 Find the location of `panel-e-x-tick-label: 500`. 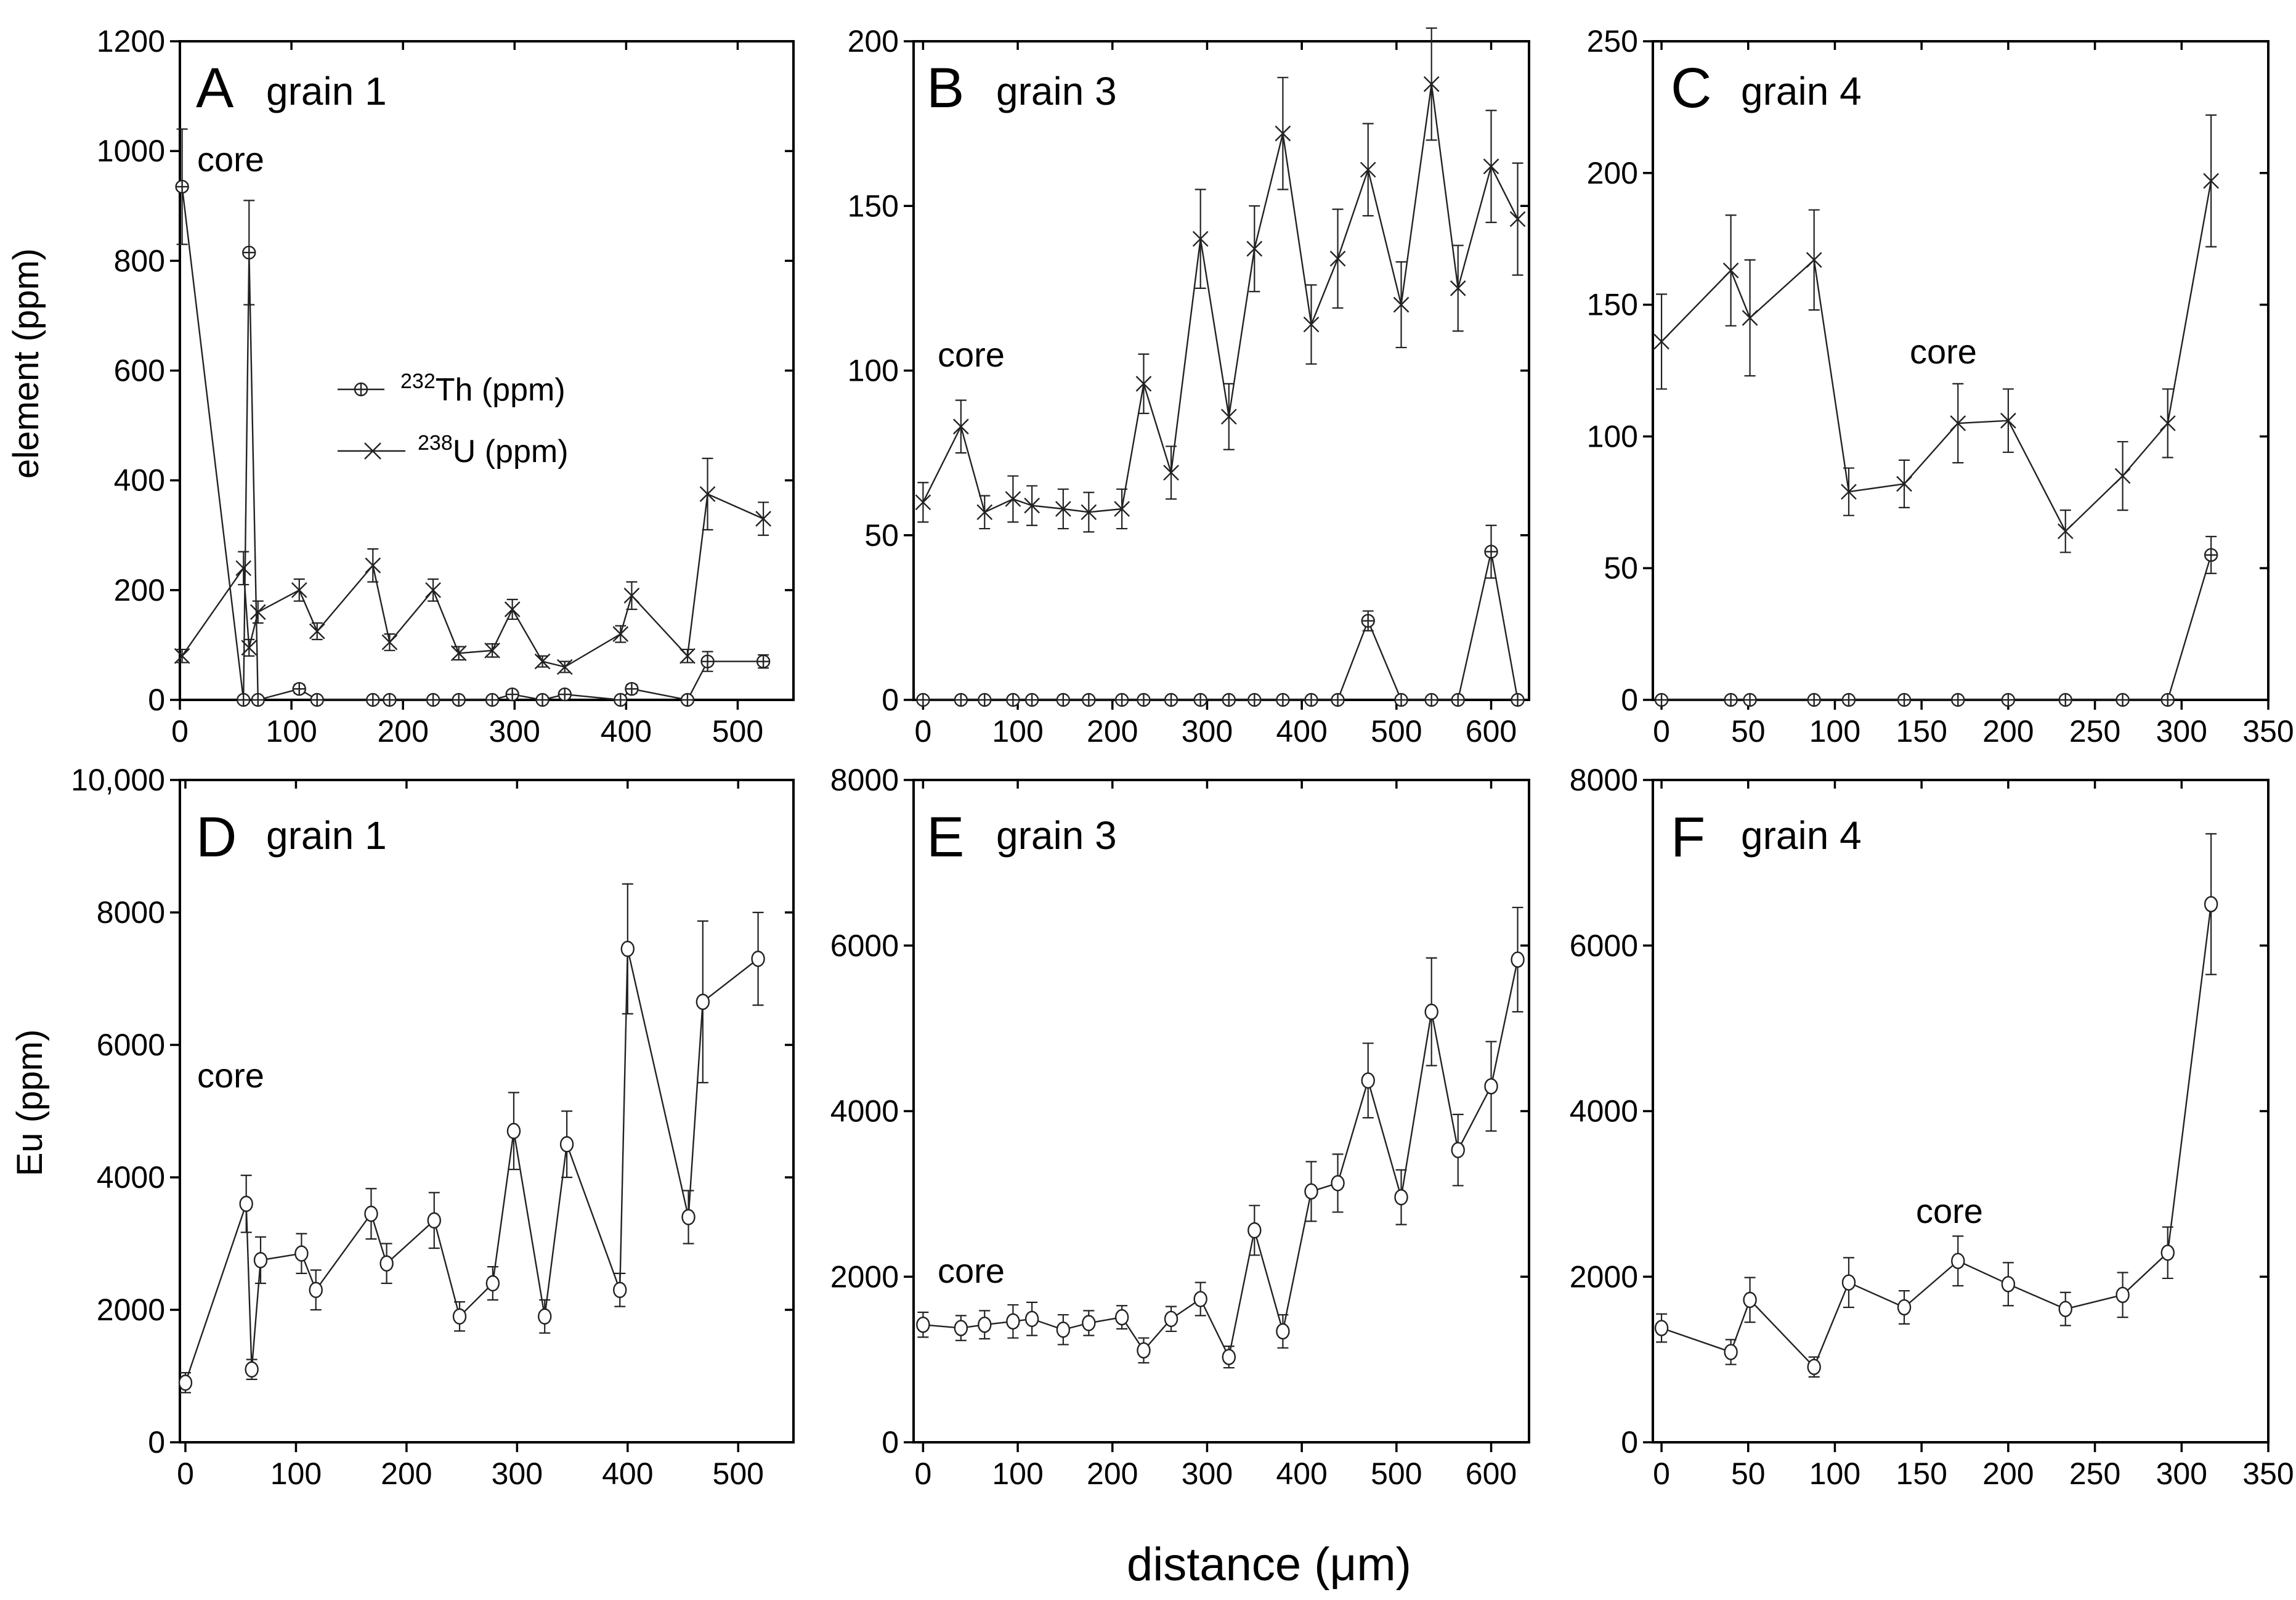

panel-e-x-tick-label: 500 is located at coordinates (1396, 1473).